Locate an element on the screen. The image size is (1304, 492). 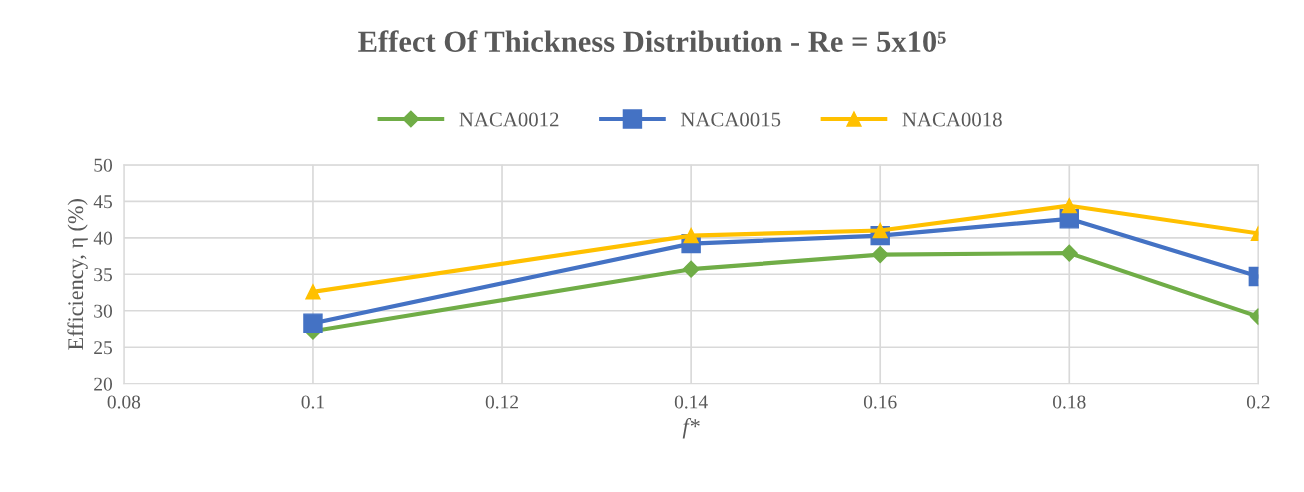
legend-label: NACA0018 is located at coordinates (952, 119).